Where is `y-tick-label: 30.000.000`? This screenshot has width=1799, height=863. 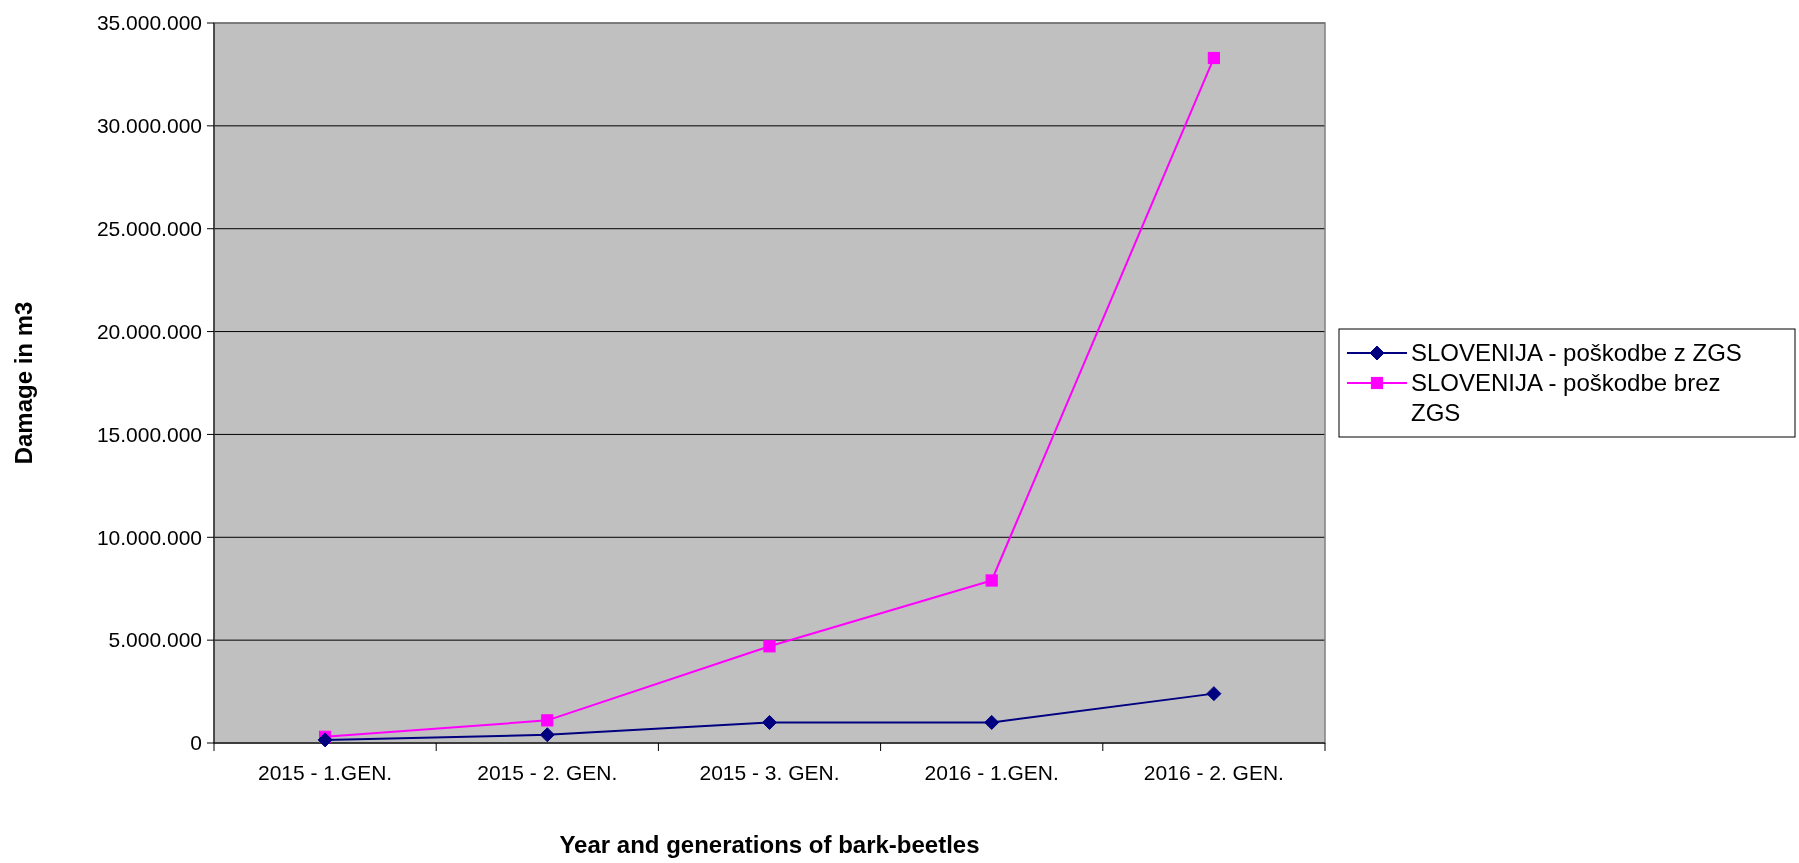
y-tick-label: 30.000.000 is located at coordinates (149, 126).